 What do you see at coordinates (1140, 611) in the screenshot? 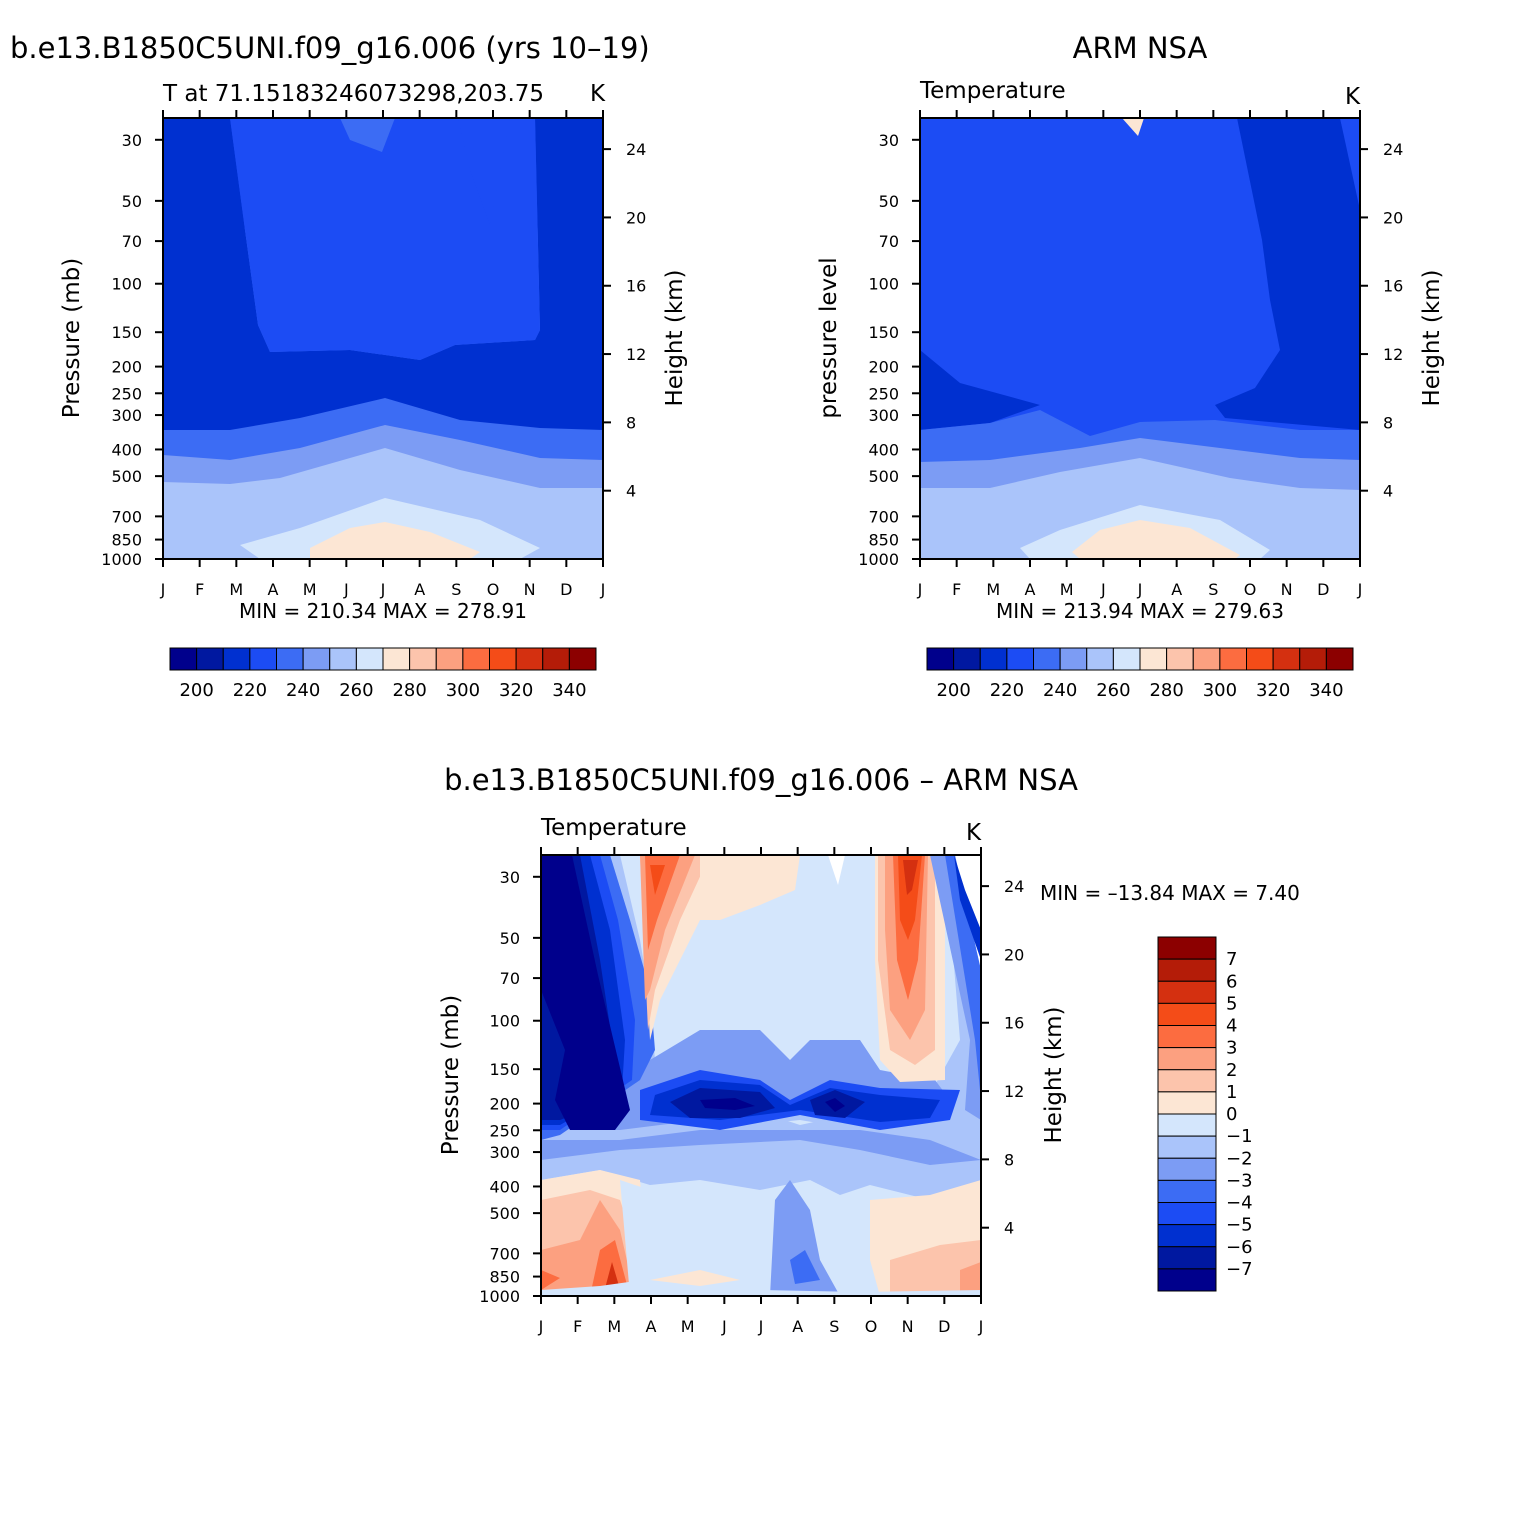
I see `min-max-stats: MIN = 213.94 MAX = 279.63` at bounding box center [1140, 611].